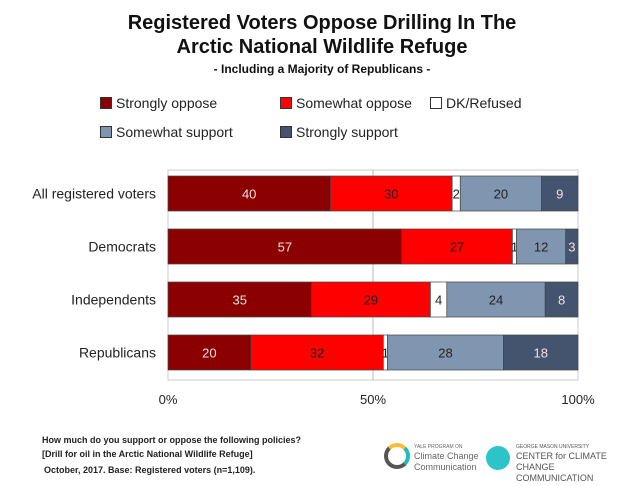 The height and width of the screenshot is (486, 644). I want to click on data-label: 18, so click(540, 353).